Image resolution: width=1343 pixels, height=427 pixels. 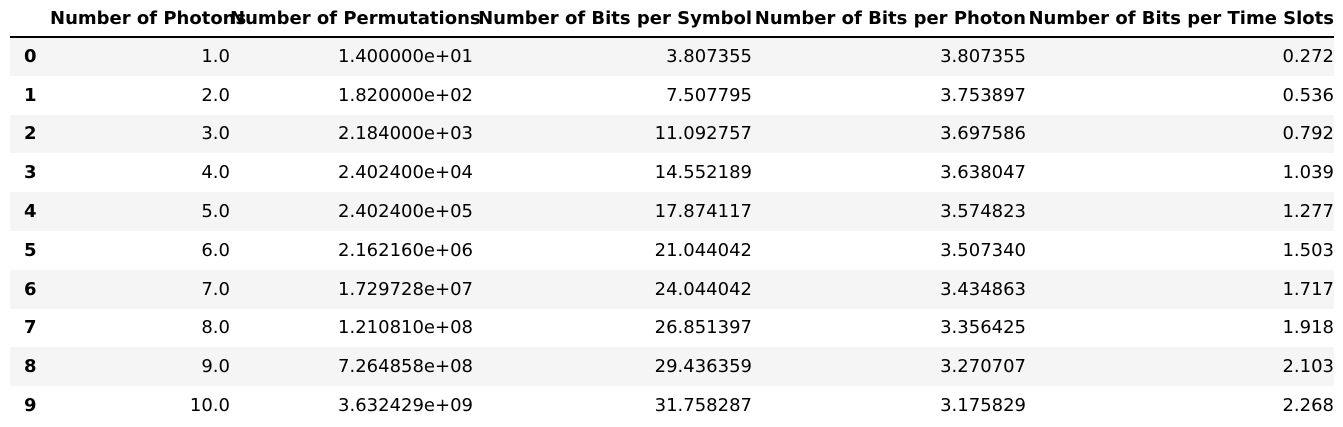 What do you see at coordinates (405, 134) in the screenshot?
I see `cell-permutations: 2.184000e+03` at bounding box center [405, 134].